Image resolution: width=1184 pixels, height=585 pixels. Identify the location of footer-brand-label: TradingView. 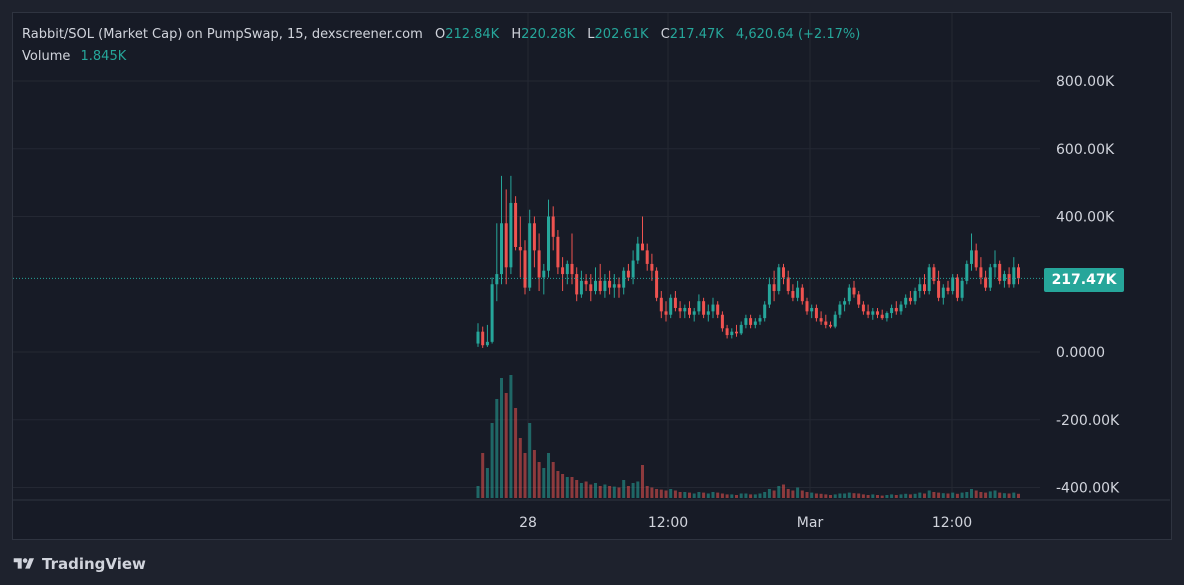
(94, 564).